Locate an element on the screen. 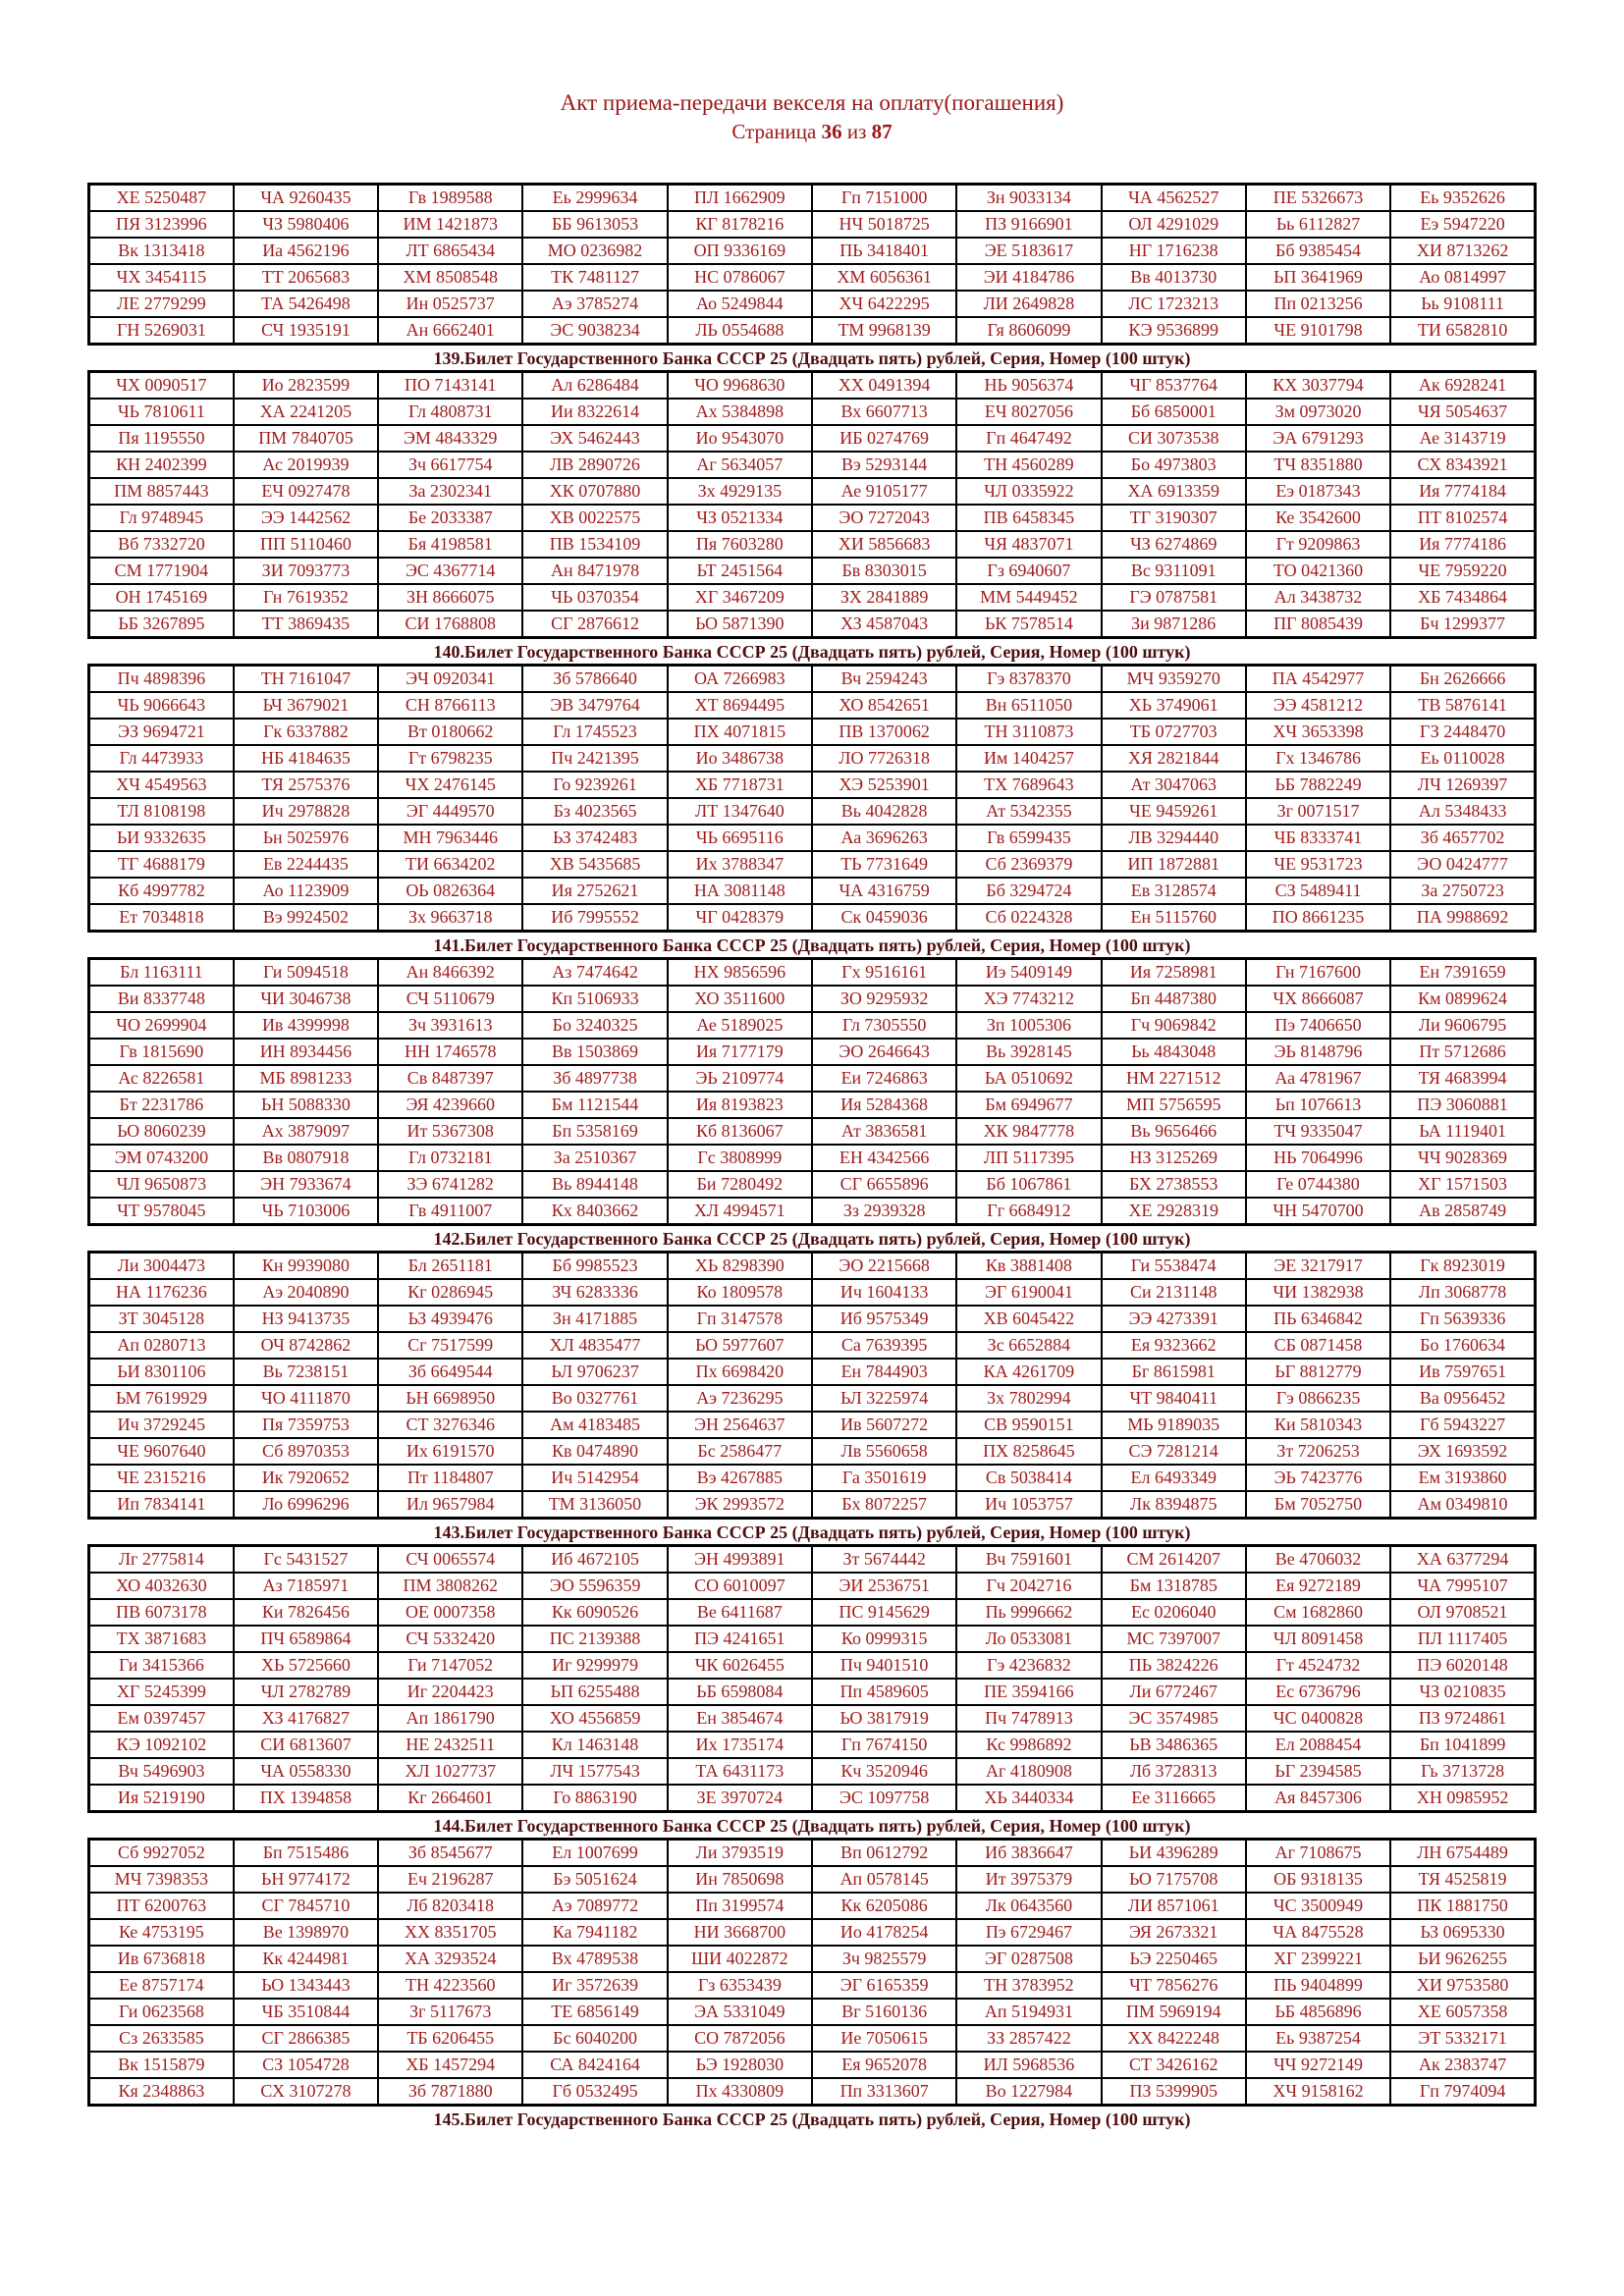  serial-cell: ХБ 1457294 is located at coordinates (450, 2065).